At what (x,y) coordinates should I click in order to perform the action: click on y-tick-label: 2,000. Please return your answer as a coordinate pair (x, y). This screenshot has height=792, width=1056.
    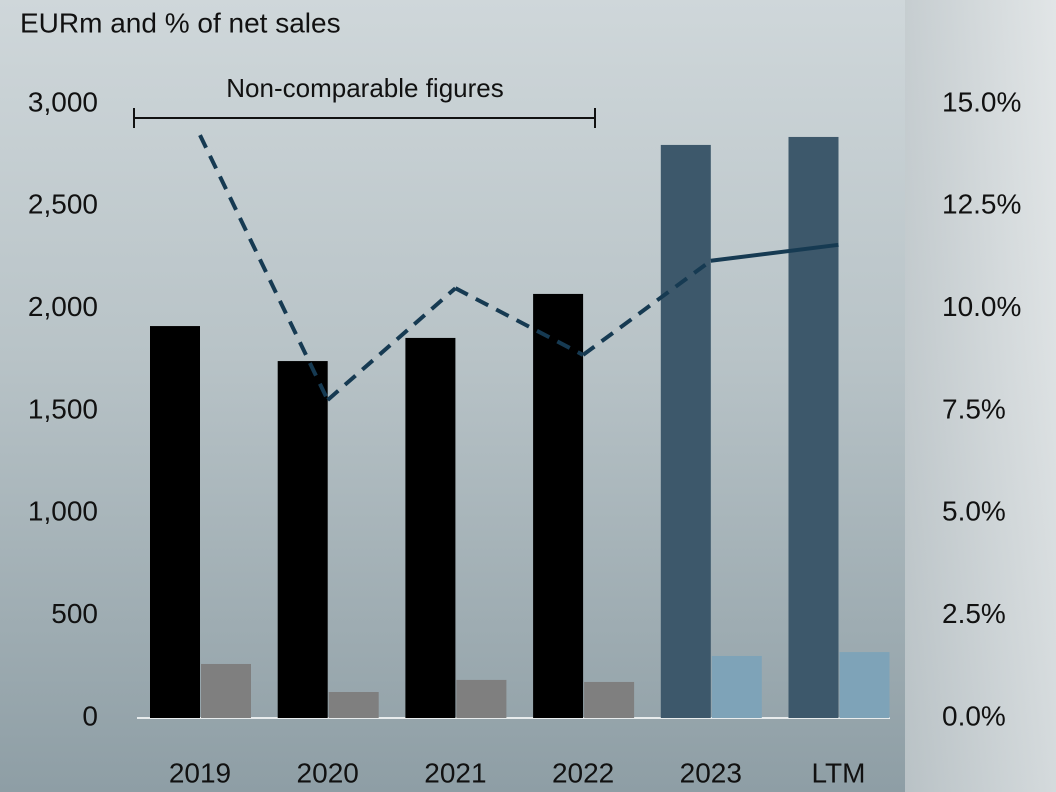
    Looking at the image, I should click on (63, 306).